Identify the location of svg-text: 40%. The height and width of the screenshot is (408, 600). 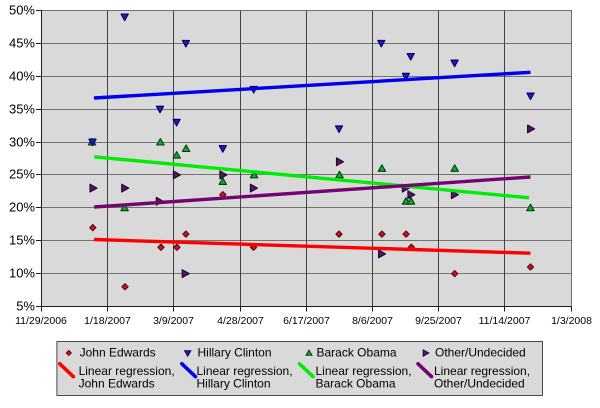
(22, 76).